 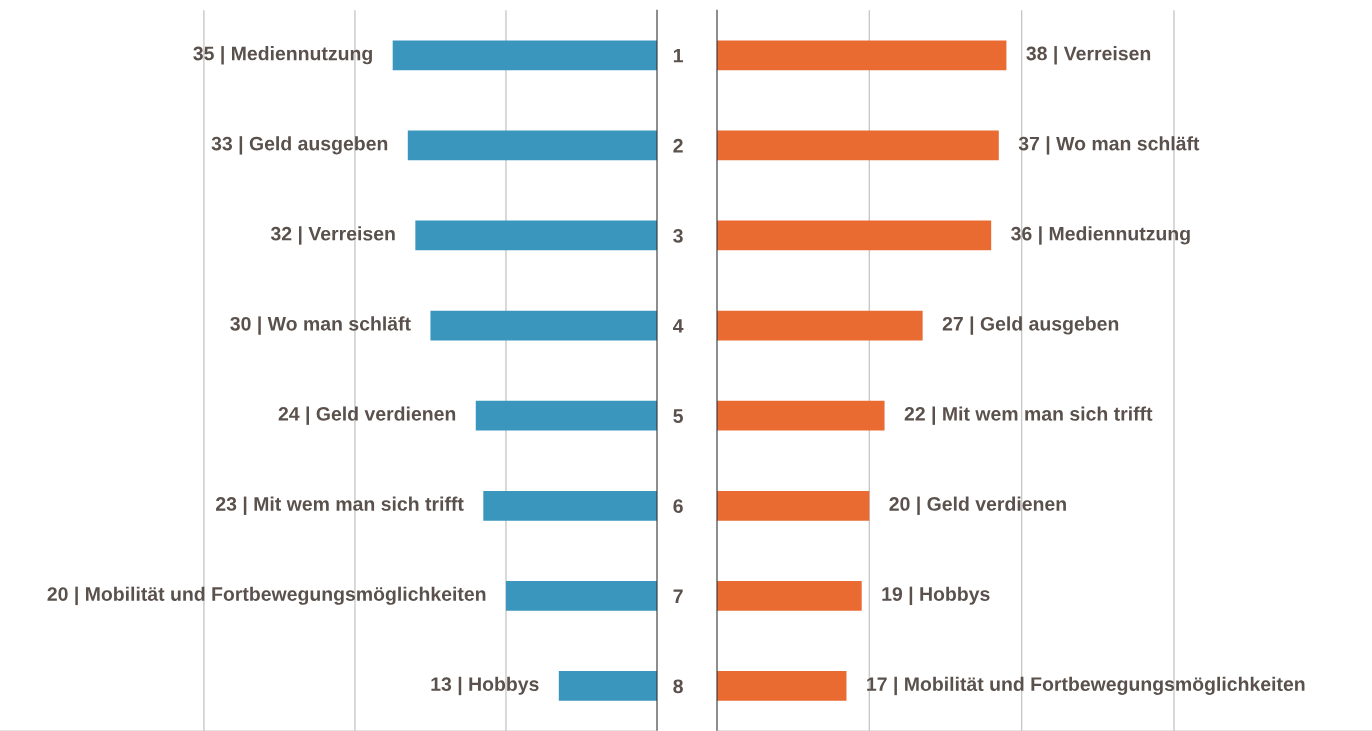 I want to click on data-label: 38 | Verreisen, so click(x=1088, y=55).